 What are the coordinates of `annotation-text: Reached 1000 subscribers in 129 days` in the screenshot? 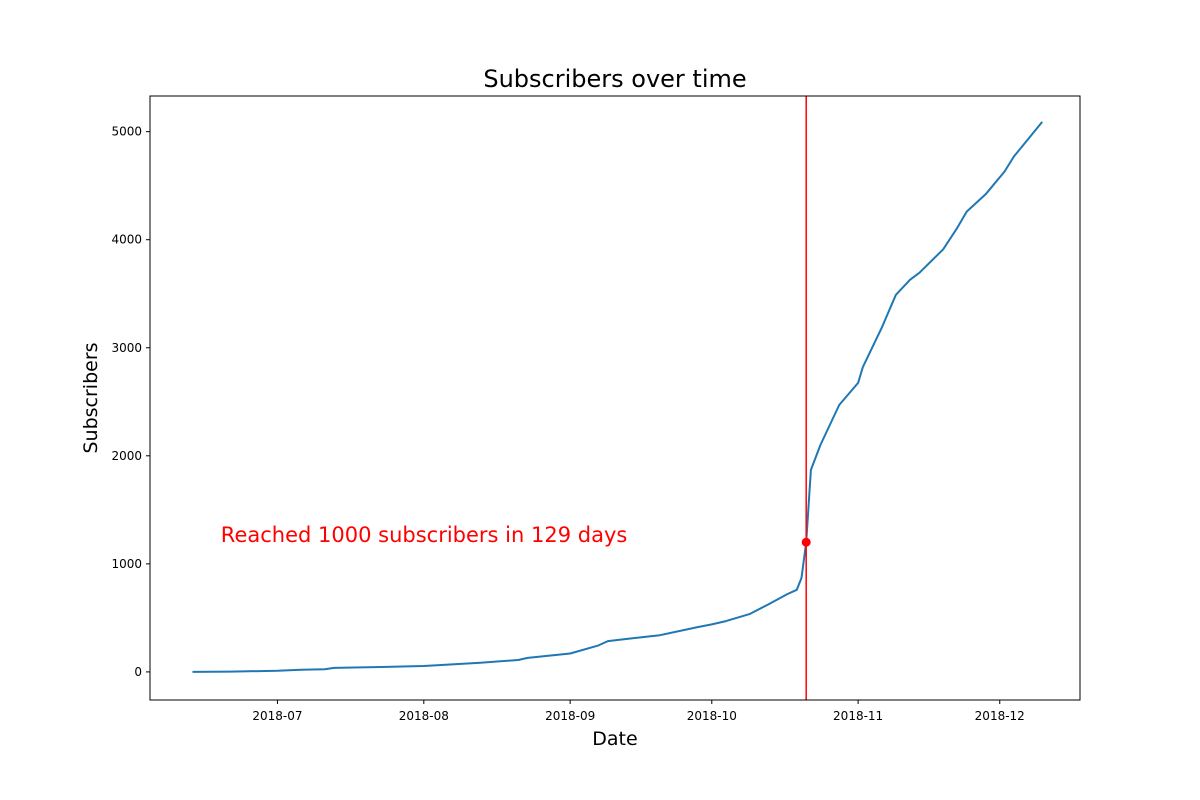 It's located at (424, 535).